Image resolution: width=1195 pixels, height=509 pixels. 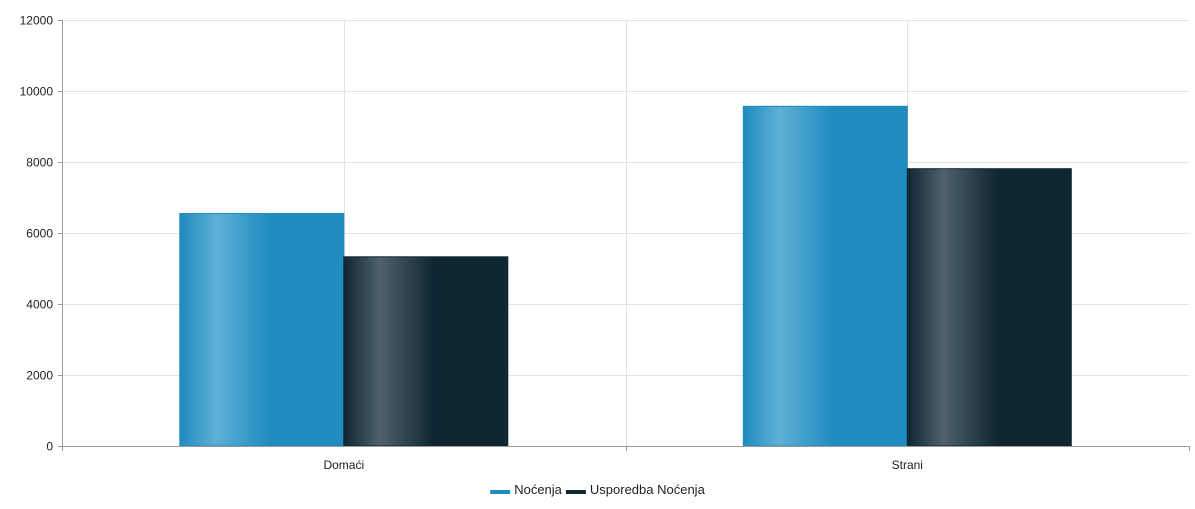 What do you see at coordinates (37, 21) in the screenshot?
I see `y-tick-label: 12000` at bounding box center [37, 21].